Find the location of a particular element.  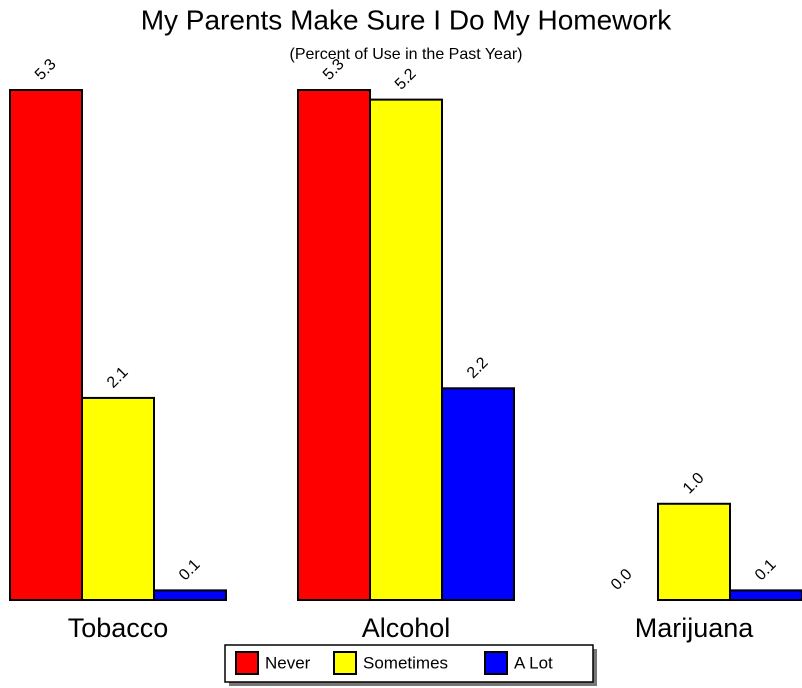

data-label: 1.0 is located at coordinates (694, 484).